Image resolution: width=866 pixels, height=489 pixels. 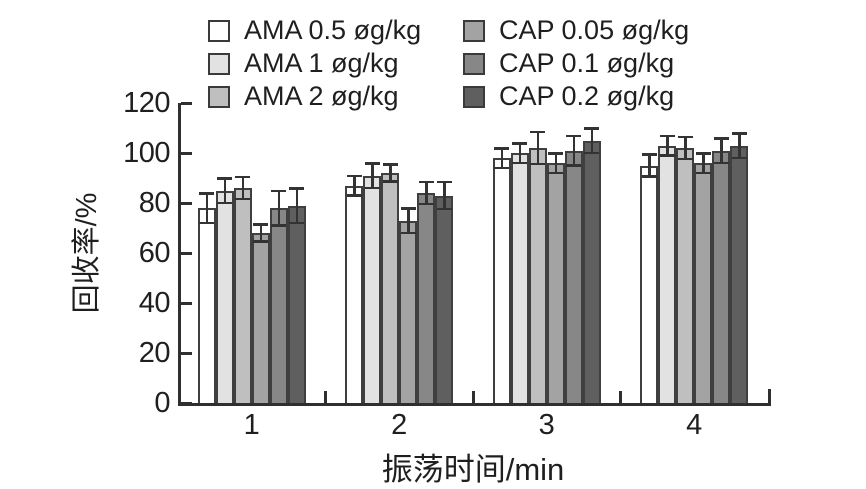 What do you see at coordinates (399, 425) in the screenshot?
I see `x-tick-label: 2` at bounding box center [399, 425].